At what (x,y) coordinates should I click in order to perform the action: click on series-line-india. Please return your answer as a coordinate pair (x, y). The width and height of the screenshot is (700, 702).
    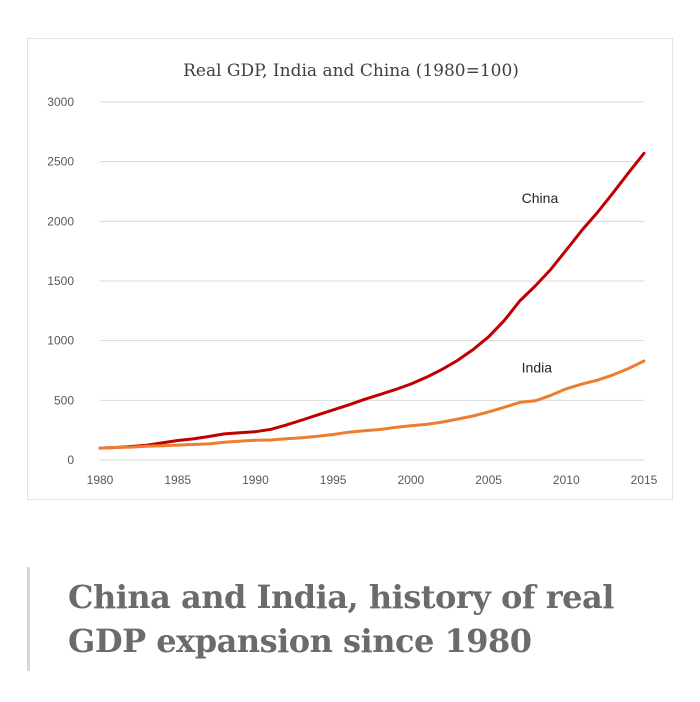
    Looking at the image, I should click on (372, 404).